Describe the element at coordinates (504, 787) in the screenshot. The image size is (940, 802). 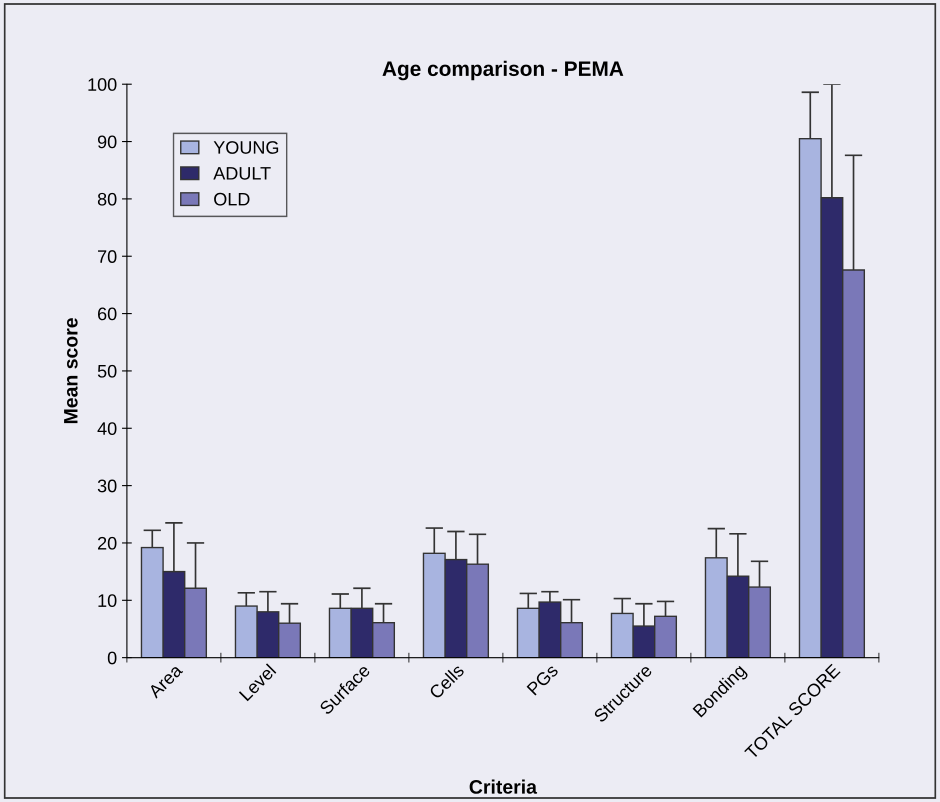
I see `x-axis-title: Criteria` at that location.